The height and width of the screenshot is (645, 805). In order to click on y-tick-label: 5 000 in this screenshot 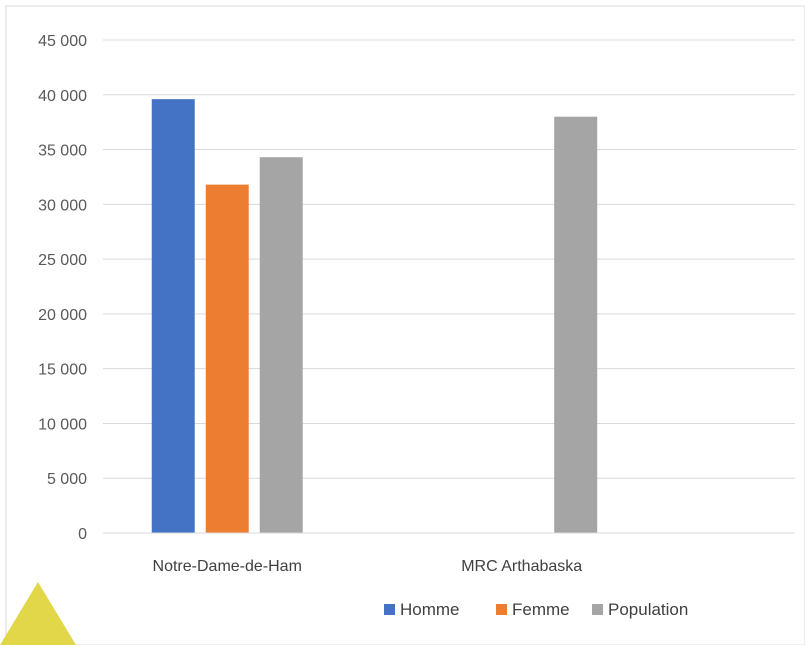, I will do `click(67, 479)`.